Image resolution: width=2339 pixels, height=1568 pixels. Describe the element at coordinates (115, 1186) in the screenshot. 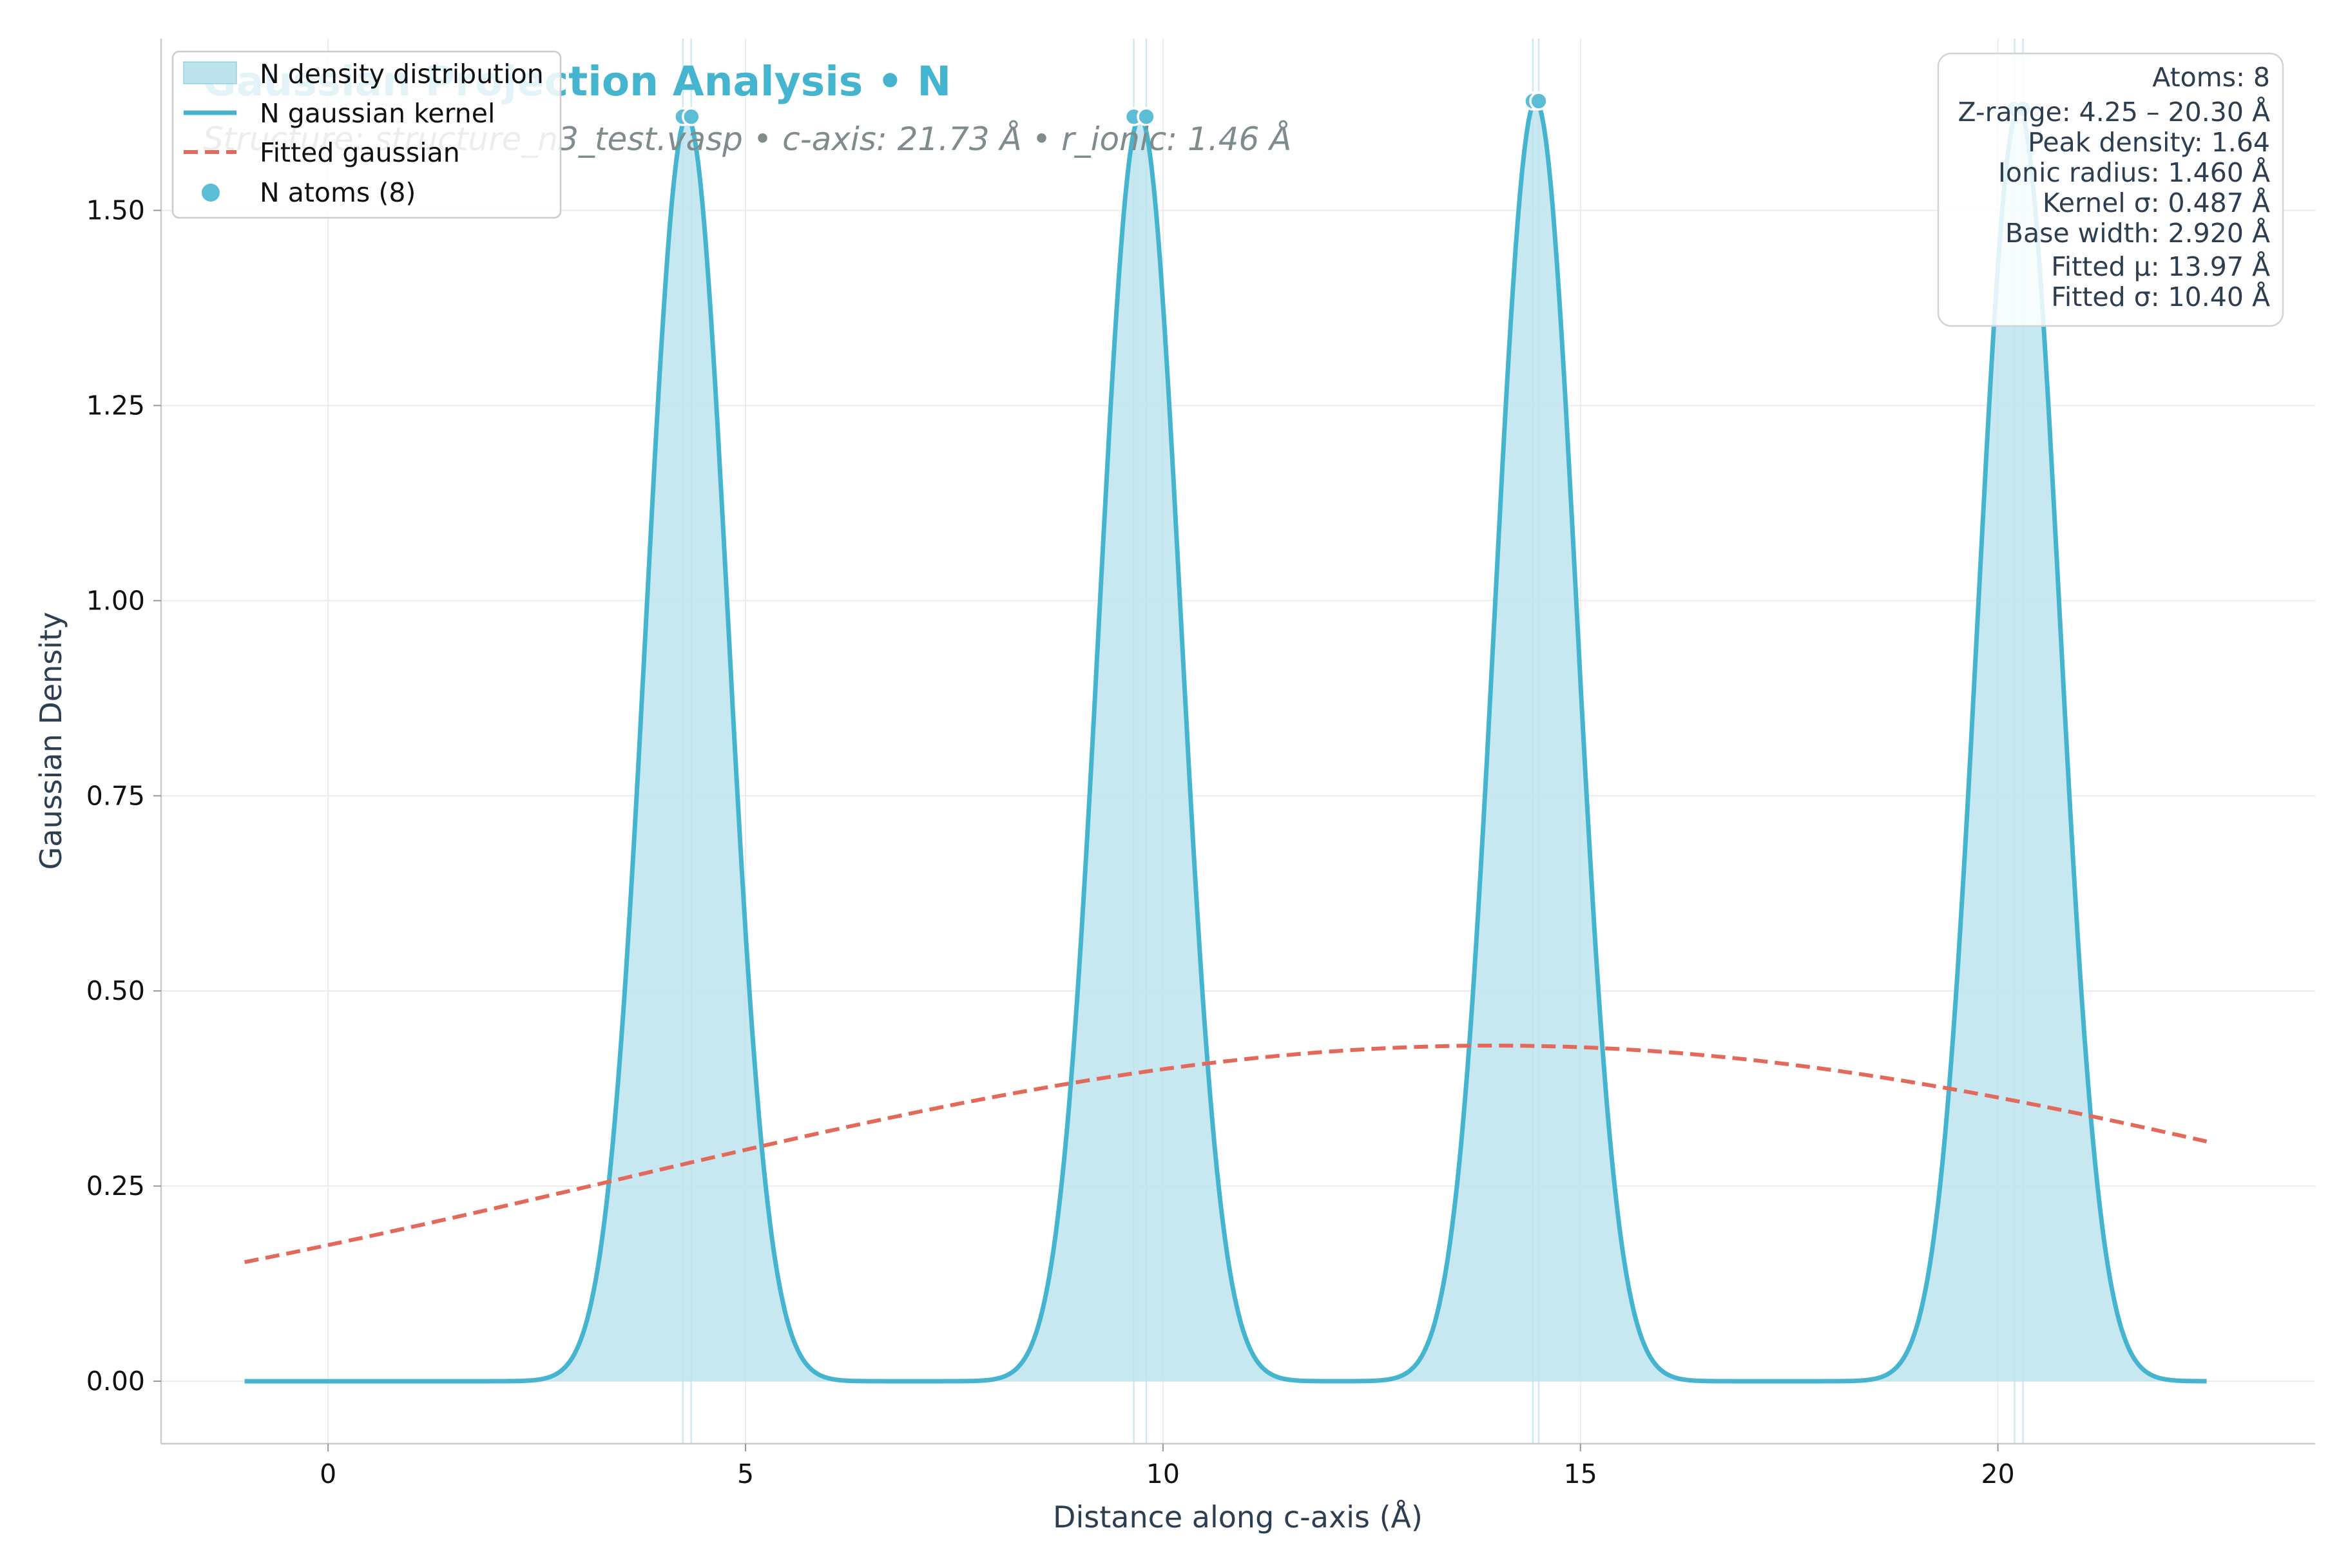

I see `y-tick-label-1: 0.25` at that location.